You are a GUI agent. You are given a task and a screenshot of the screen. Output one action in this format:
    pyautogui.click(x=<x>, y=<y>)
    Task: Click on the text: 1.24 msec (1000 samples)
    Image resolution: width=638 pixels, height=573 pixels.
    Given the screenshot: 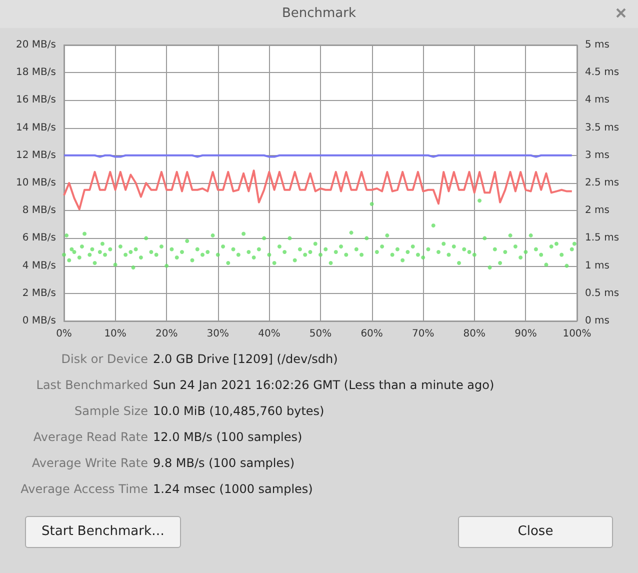 What is the action you would take?
    pyautogui.click(x=233, y=489)
    